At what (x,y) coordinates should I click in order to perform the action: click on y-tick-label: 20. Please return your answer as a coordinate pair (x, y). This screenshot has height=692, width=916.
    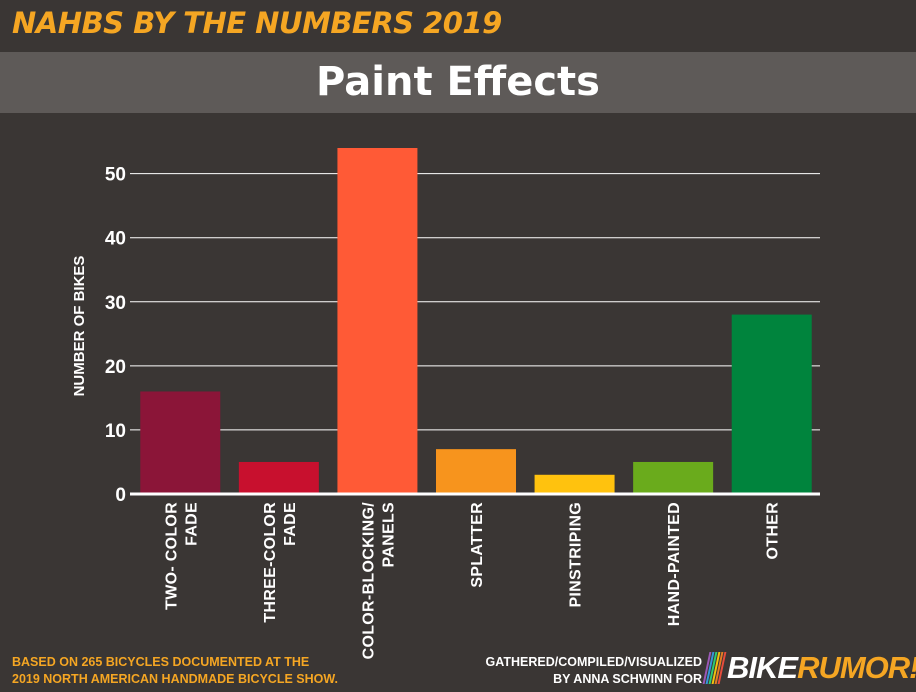
    Looking at the image, I should click on (115, 367).